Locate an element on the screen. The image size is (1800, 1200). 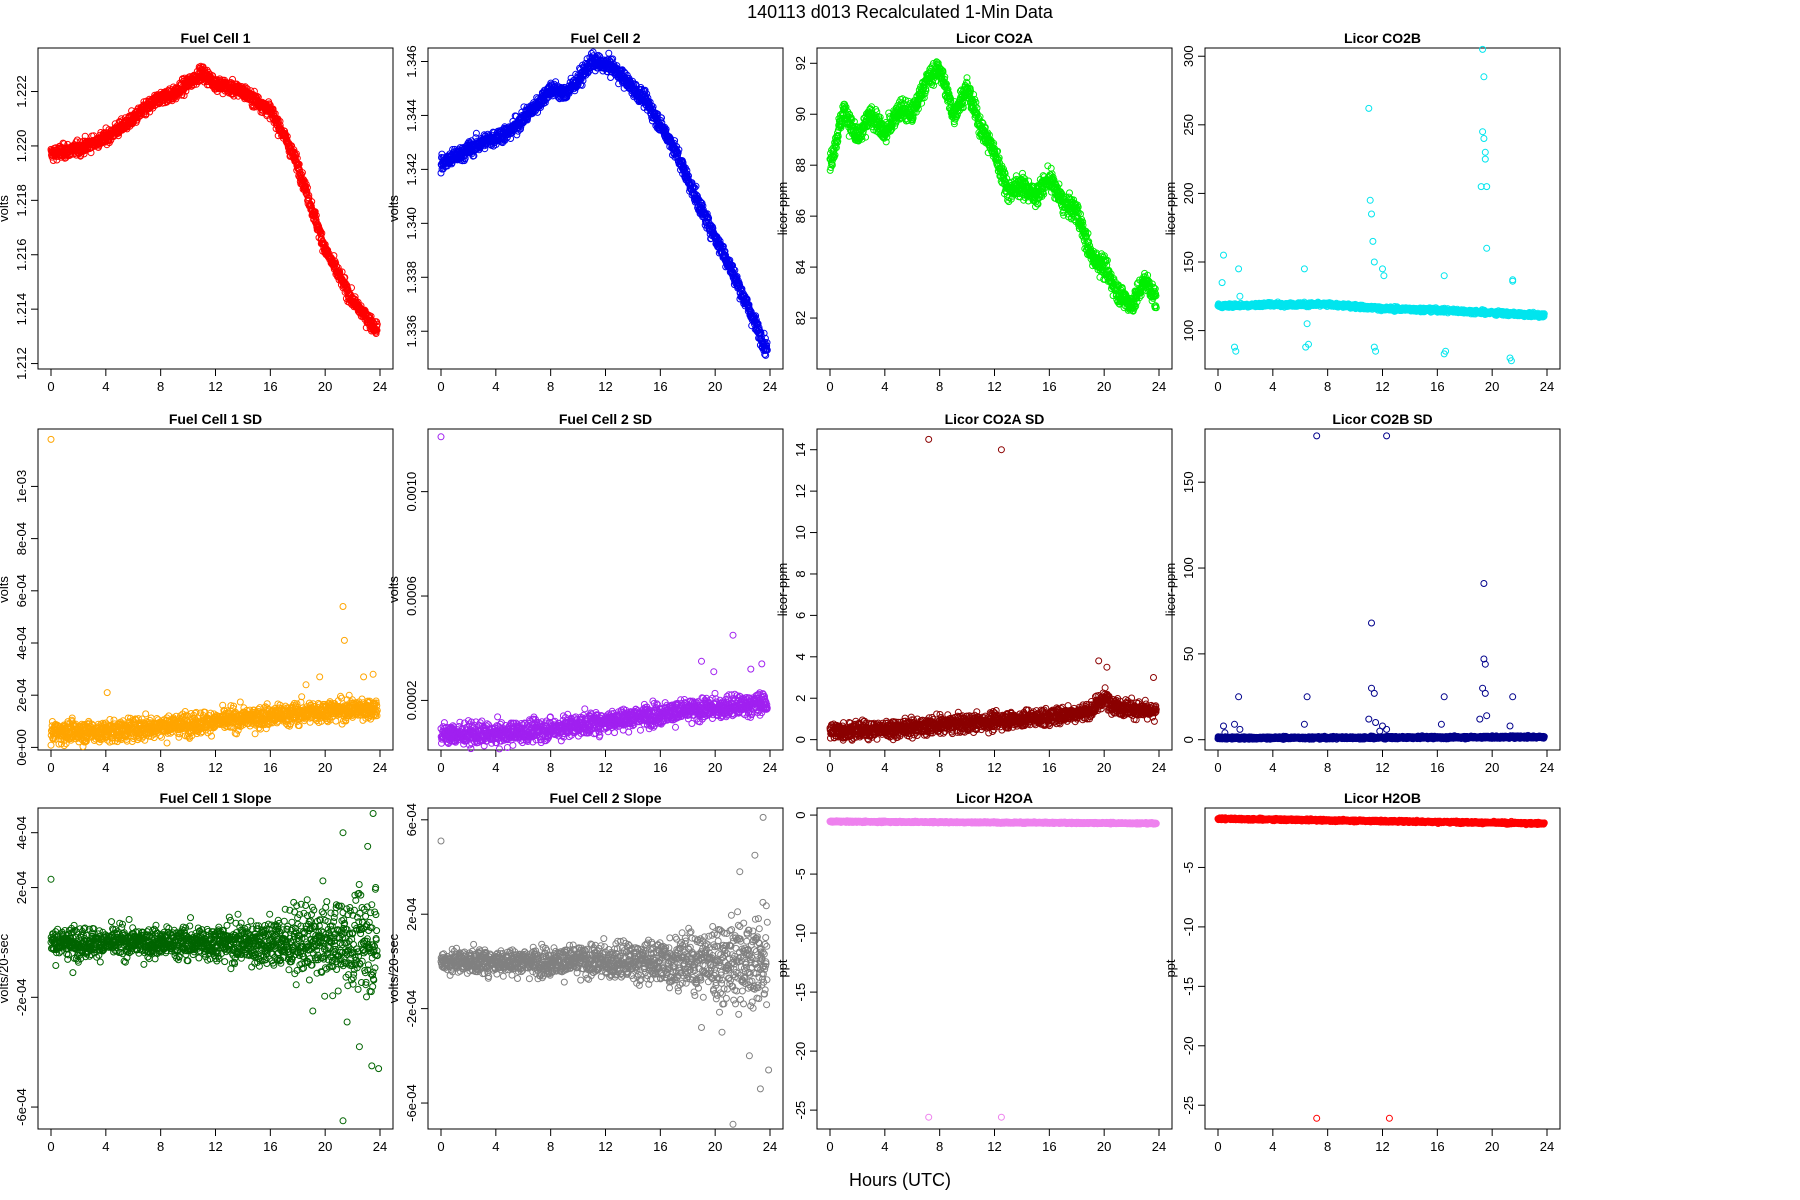
y-tick-label: 1.214 is located at coordinates (21, 309).